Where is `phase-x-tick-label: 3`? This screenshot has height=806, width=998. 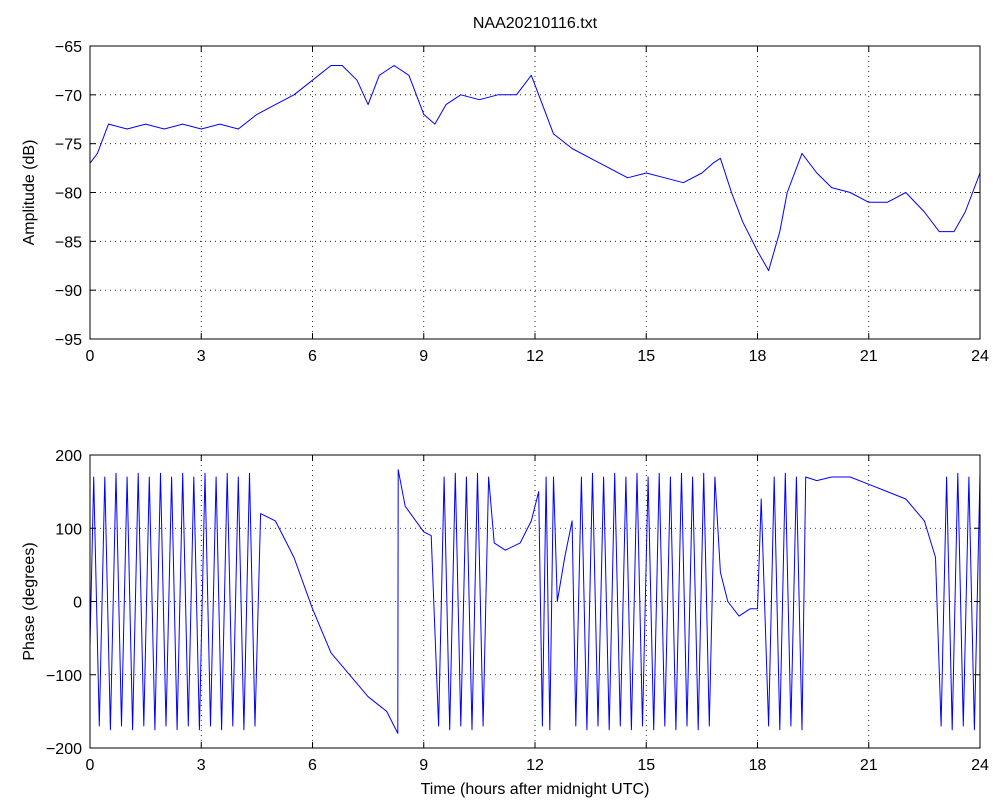 phase-x-tick-label: 3 is located at coordinates (201, 765).